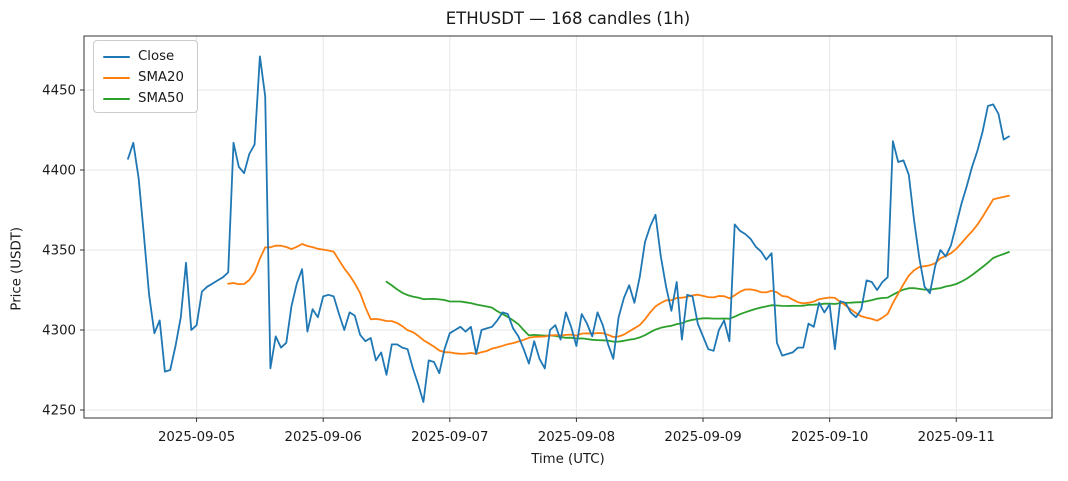 The image size is (1068, 481). Describe the element at coordinates (956, 437) in the screenshot. I see `x-tick-label: 2025-09-11` at that location.